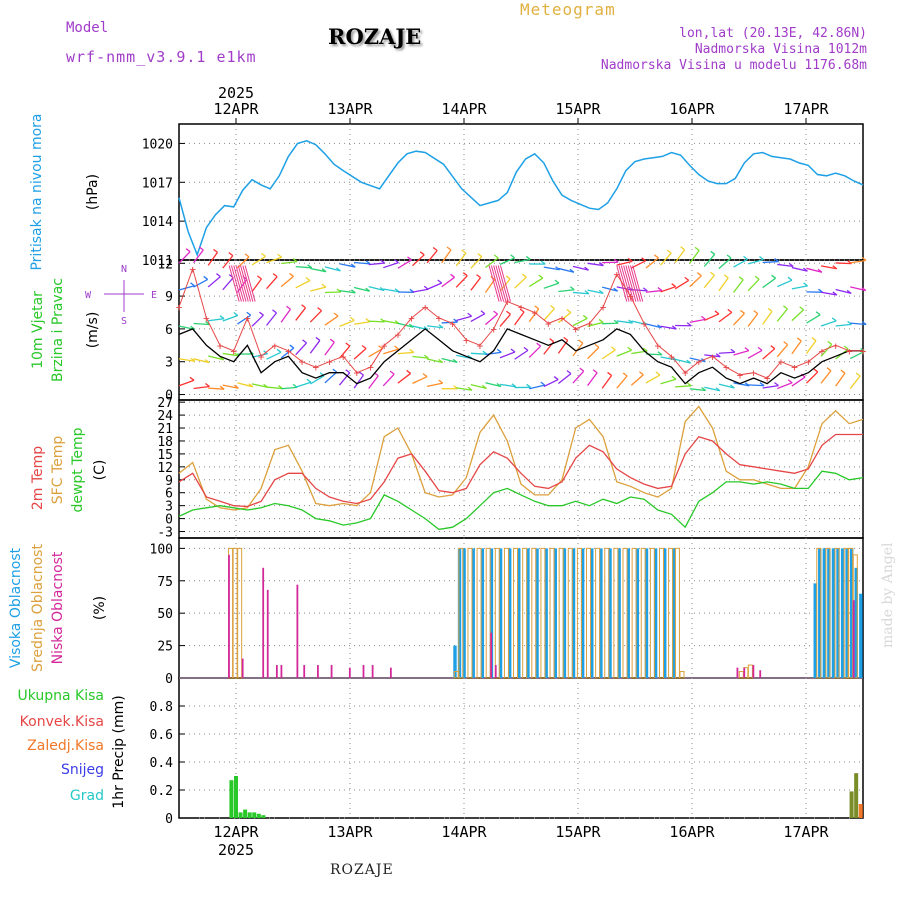 This screenshot has height=900, width=900. What do you see at coordinates (87, 796) in the screenshot?
I see `precip-legend-item: Grad` at bounding box center [87, 796].